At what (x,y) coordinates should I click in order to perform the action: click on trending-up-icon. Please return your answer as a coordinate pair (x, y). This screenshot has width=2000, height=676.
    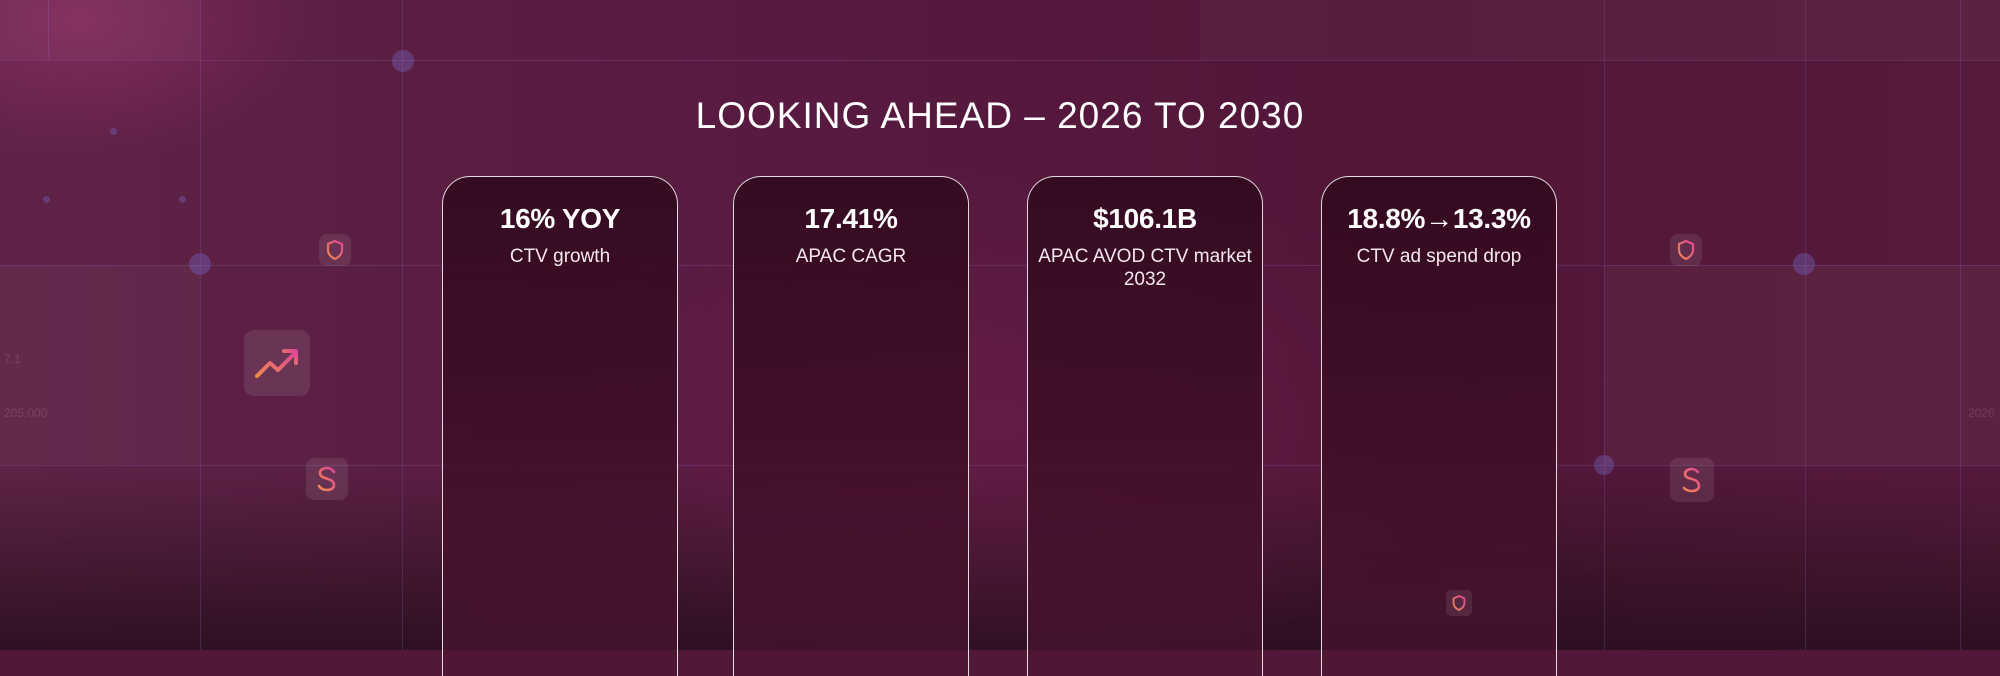
    Looking at the image, I should click on (277, 363).